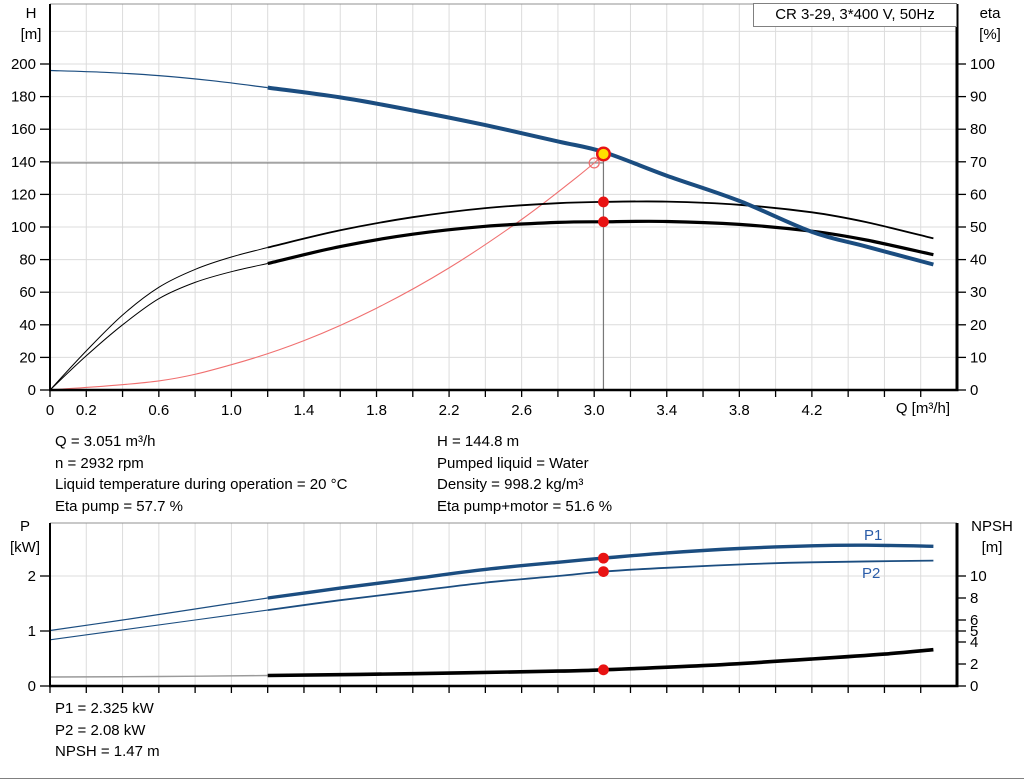  Describe the element at coordinates (974, 642) in the screenshot. I see `y-right-tick-label: 4` at that location.